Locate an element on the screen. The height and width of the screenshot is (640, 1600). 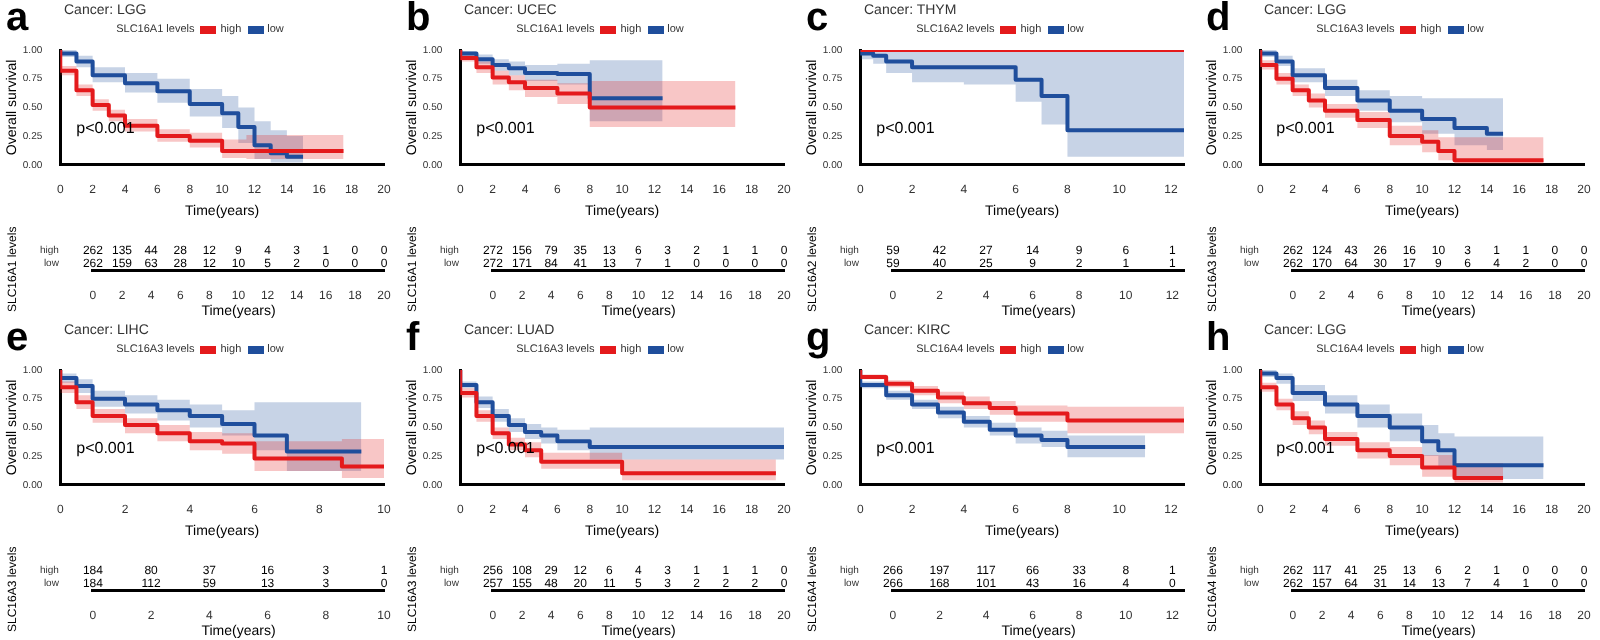
text: b is located at coordinates (418, 20).